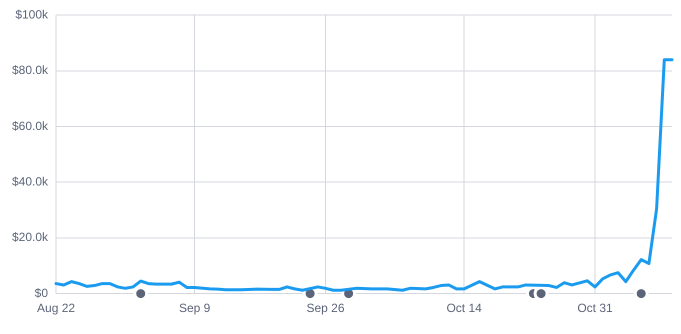 The image size is (681, 334). What do you see at coordinates (31, 181) in the screenshot?
I see `y-tick-label: $40.0k` at bounding box center [31, 181].